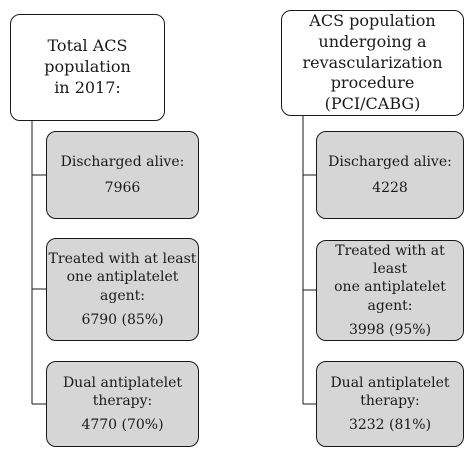  I want to click on left-dual-therapy-box: Dual antiplatelet therapy: 4770 (70%), so click(122, 404).